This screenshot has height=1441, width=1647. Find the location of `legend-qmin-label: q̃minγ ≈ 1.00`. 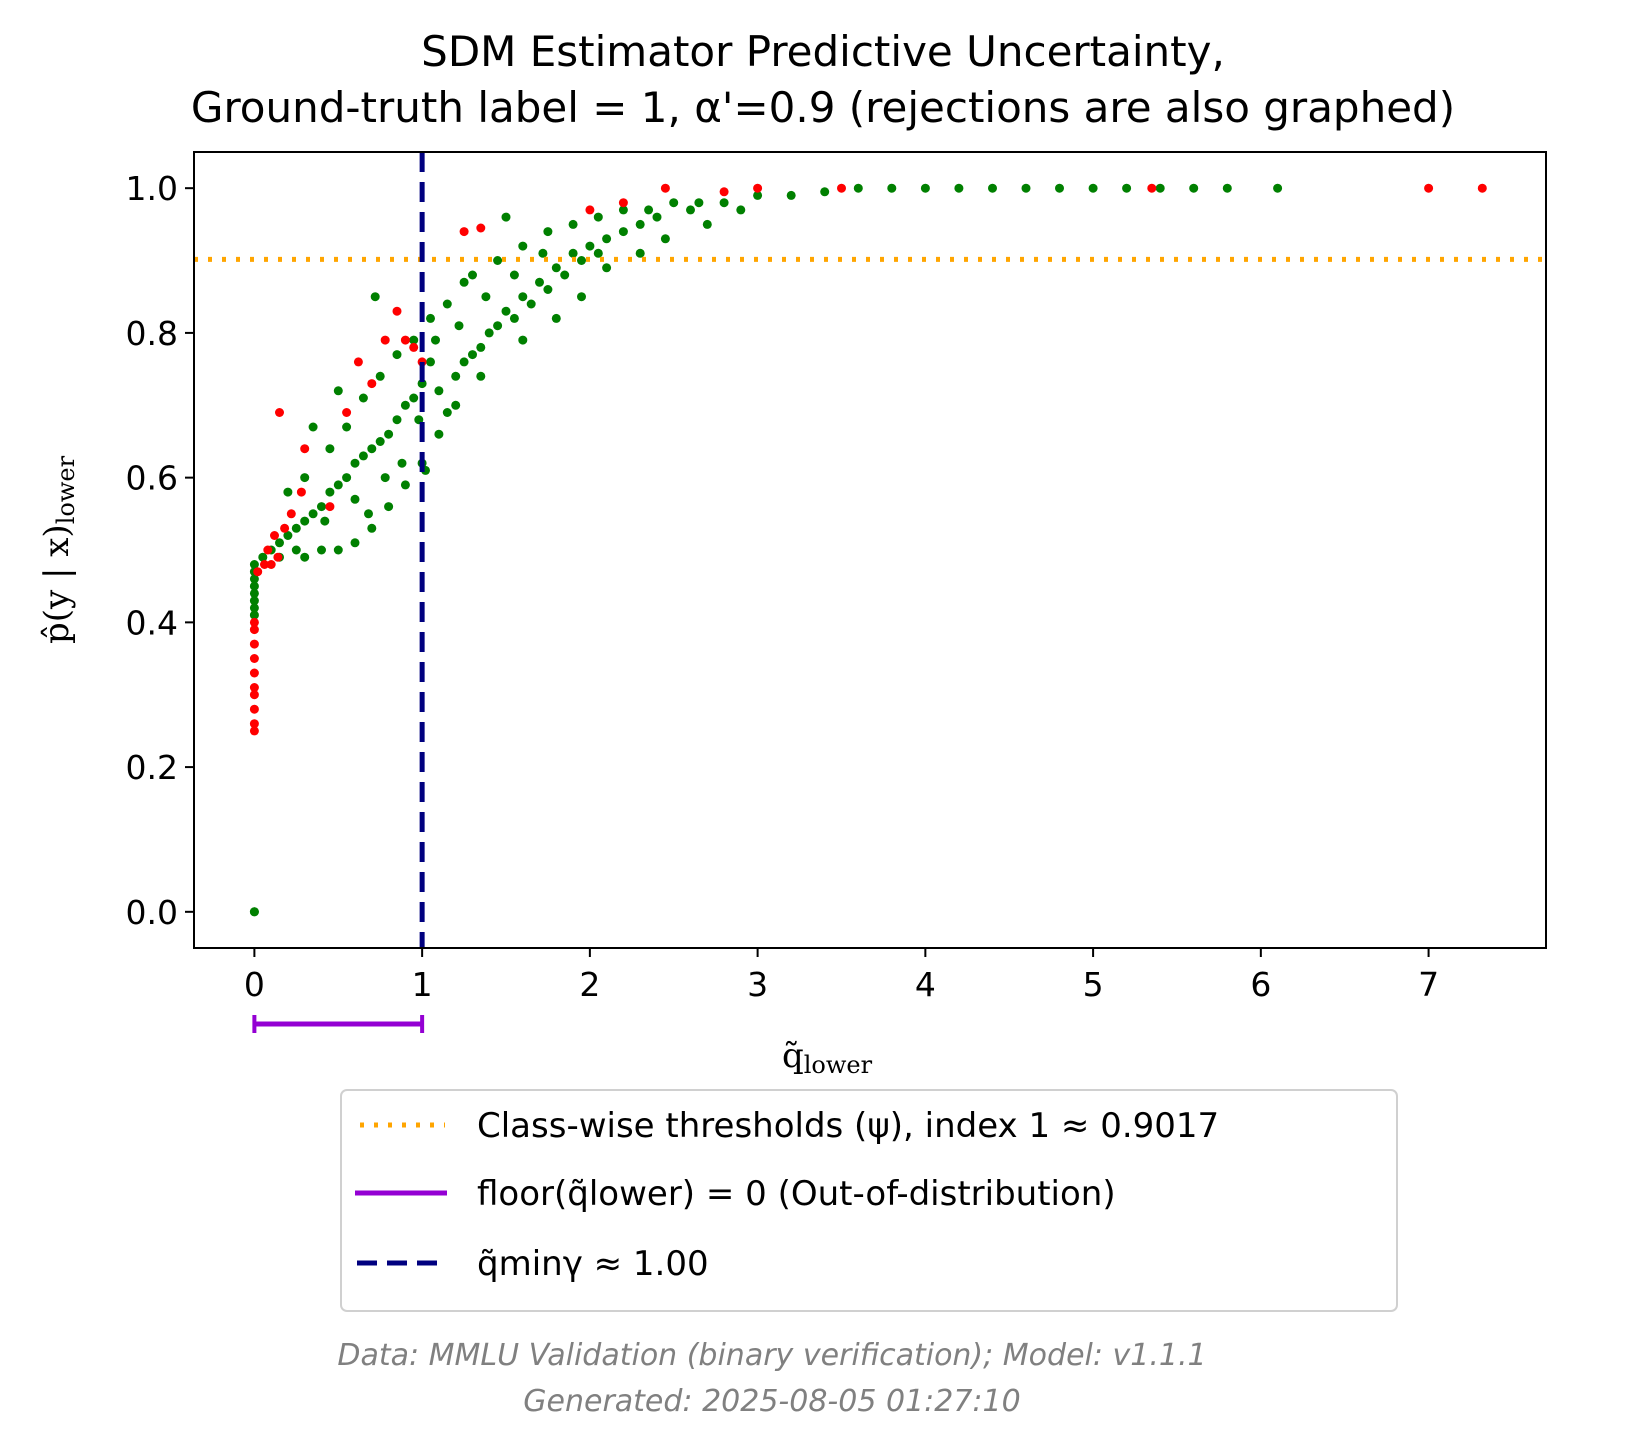

legend-qmin-label: q̃minγ ≈ 1.00 is located at coordinates (593, 1264).